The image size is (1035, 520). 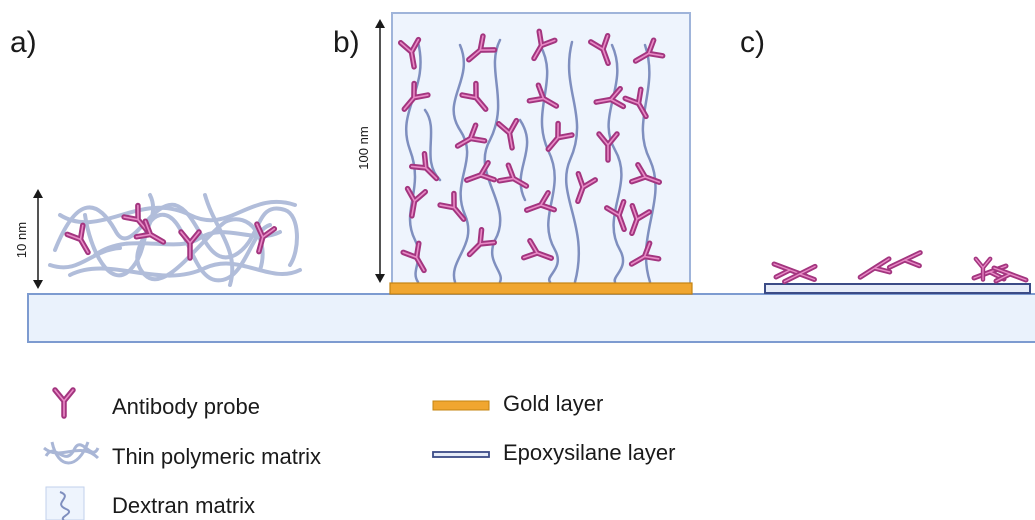 What do you see at coordinates (65, 505) in the screenshot?
I see `dextran-chain-legend-icon` at bounding box center [65, 505].